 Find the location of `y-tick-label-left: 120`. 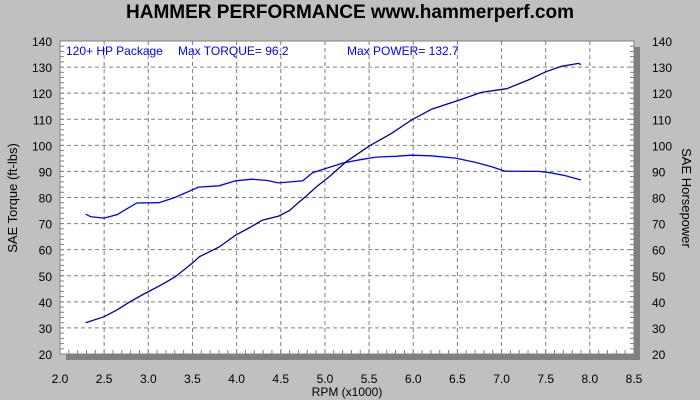

y-tick-label-left: 120 is located at coordinates (42, 94).